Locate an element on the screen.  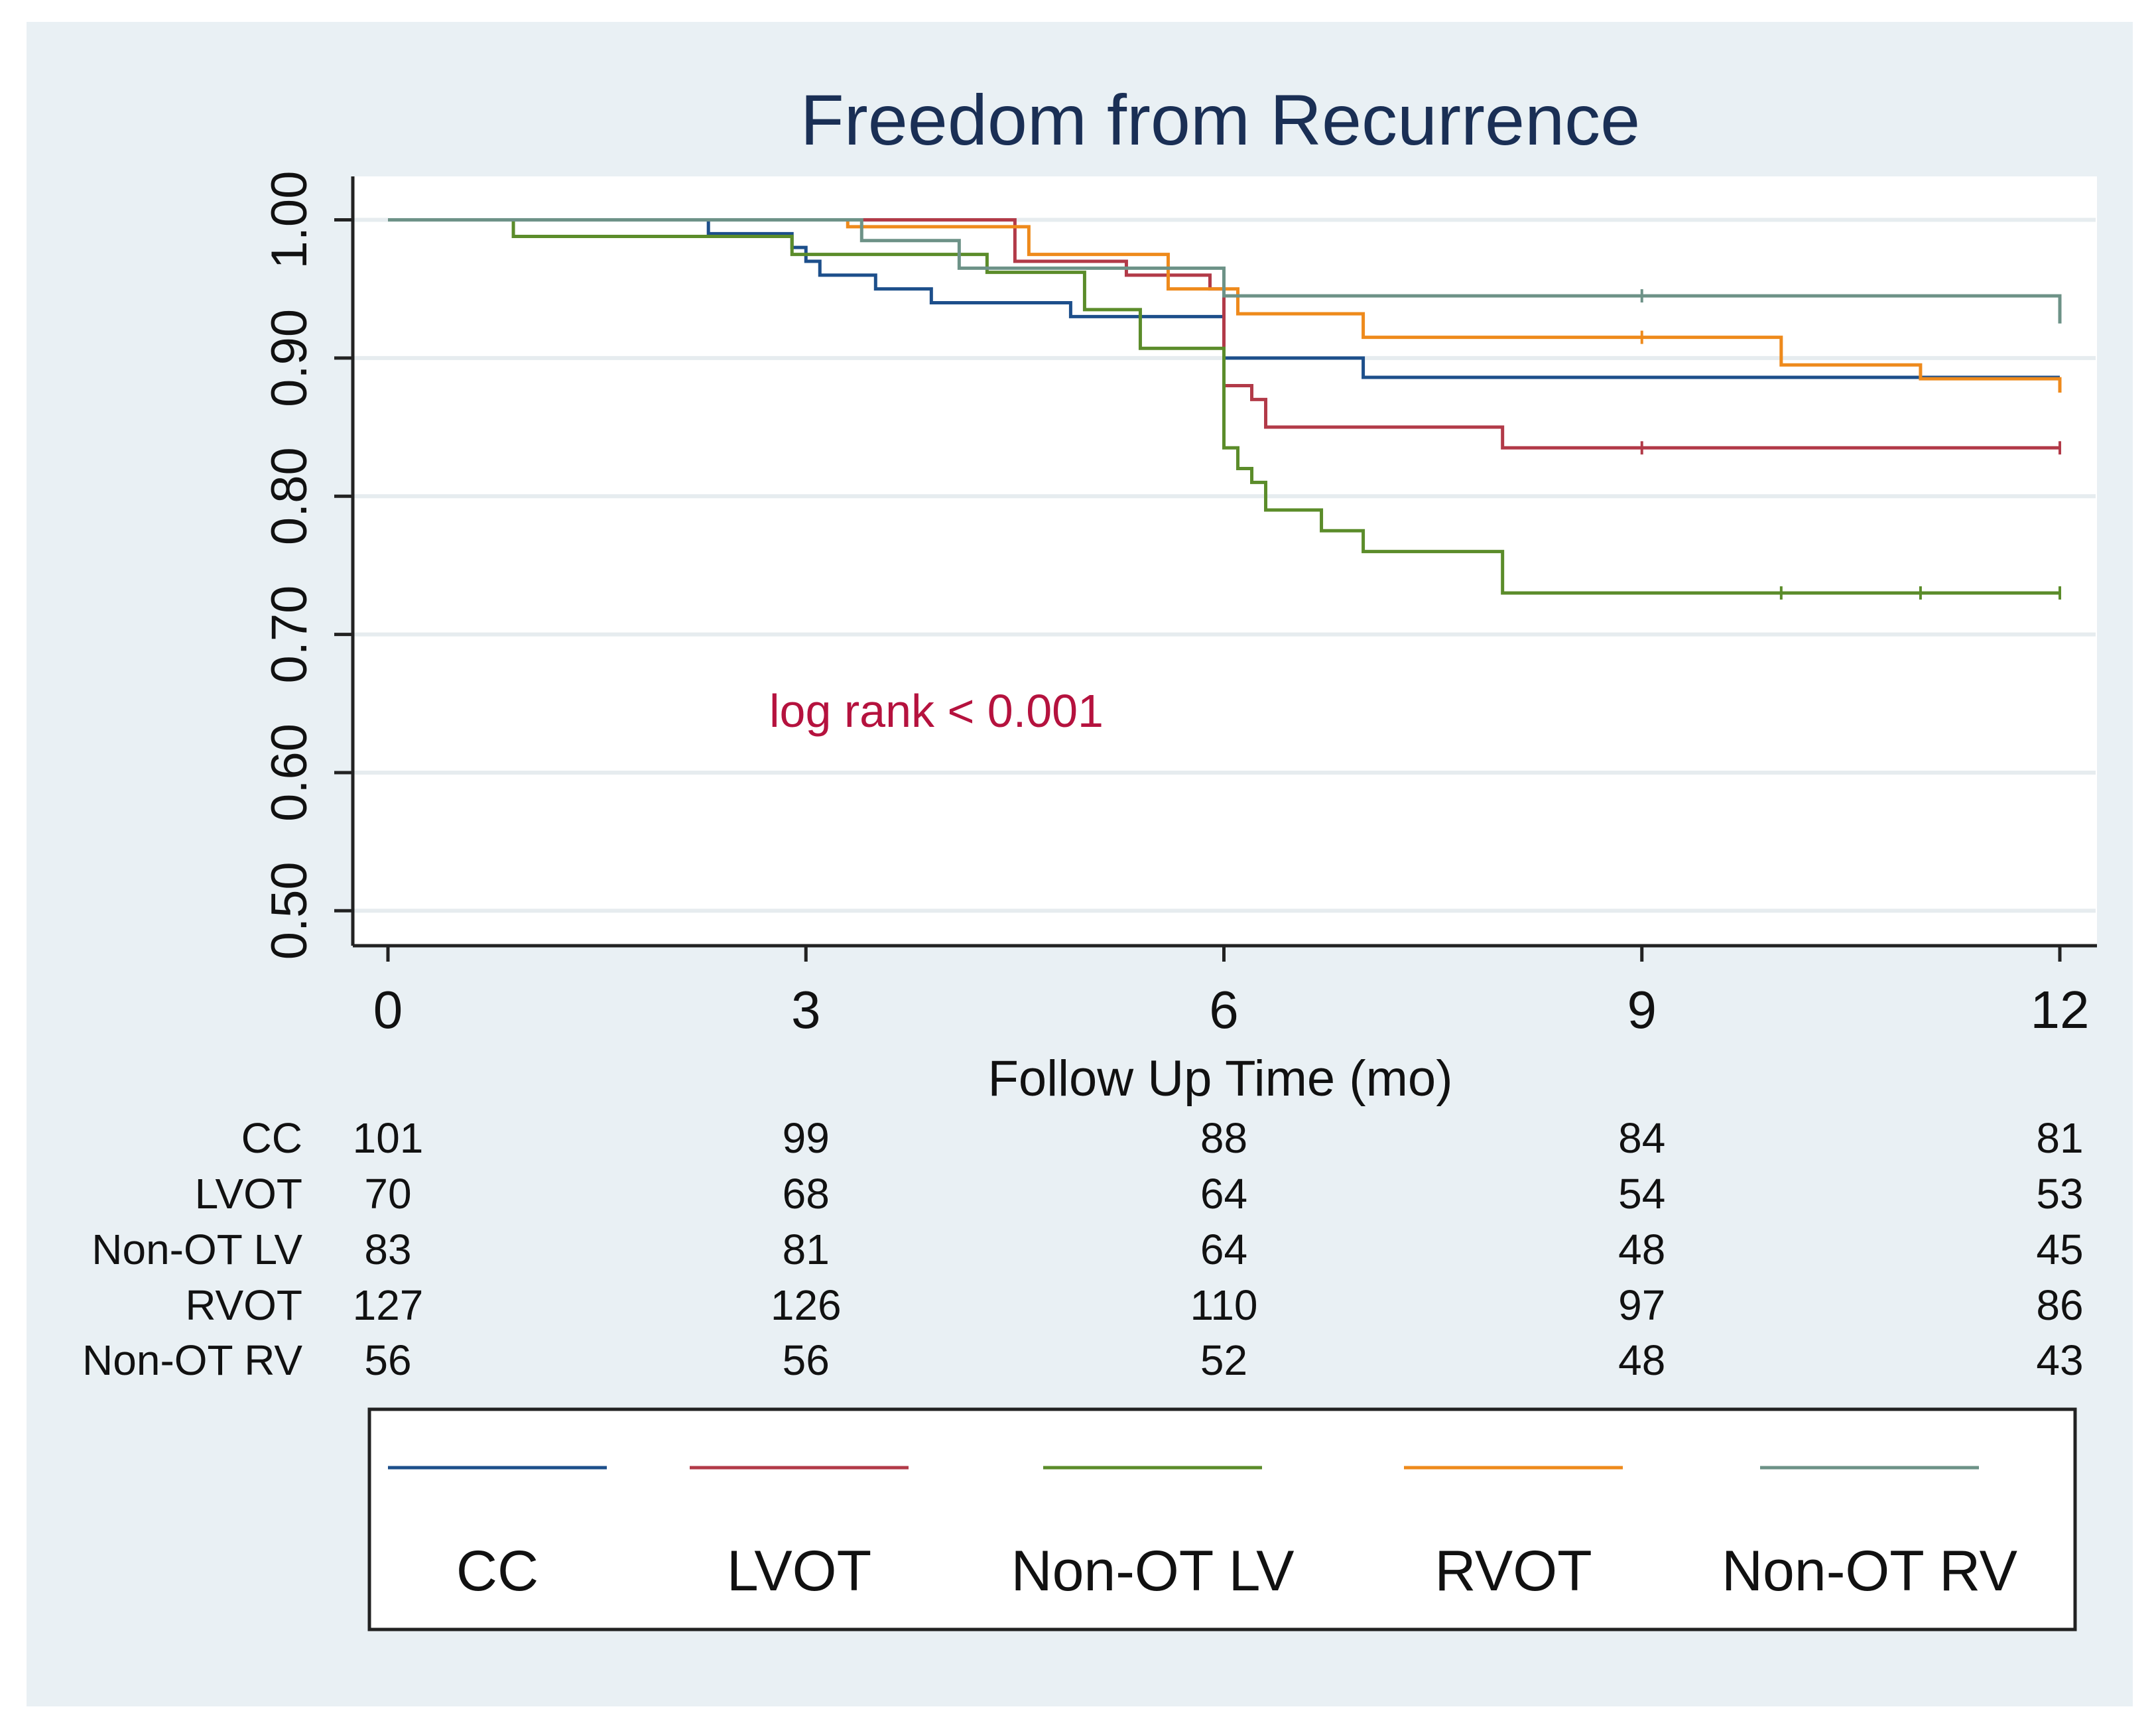
log-rank-annotation: log rank < 0.001 is located at coordinates (936, 711).